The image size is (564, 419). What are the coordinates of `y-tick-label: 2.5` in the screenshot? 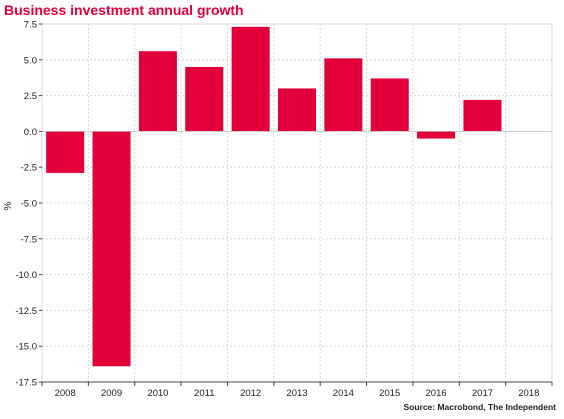 It's located at (30, 96).